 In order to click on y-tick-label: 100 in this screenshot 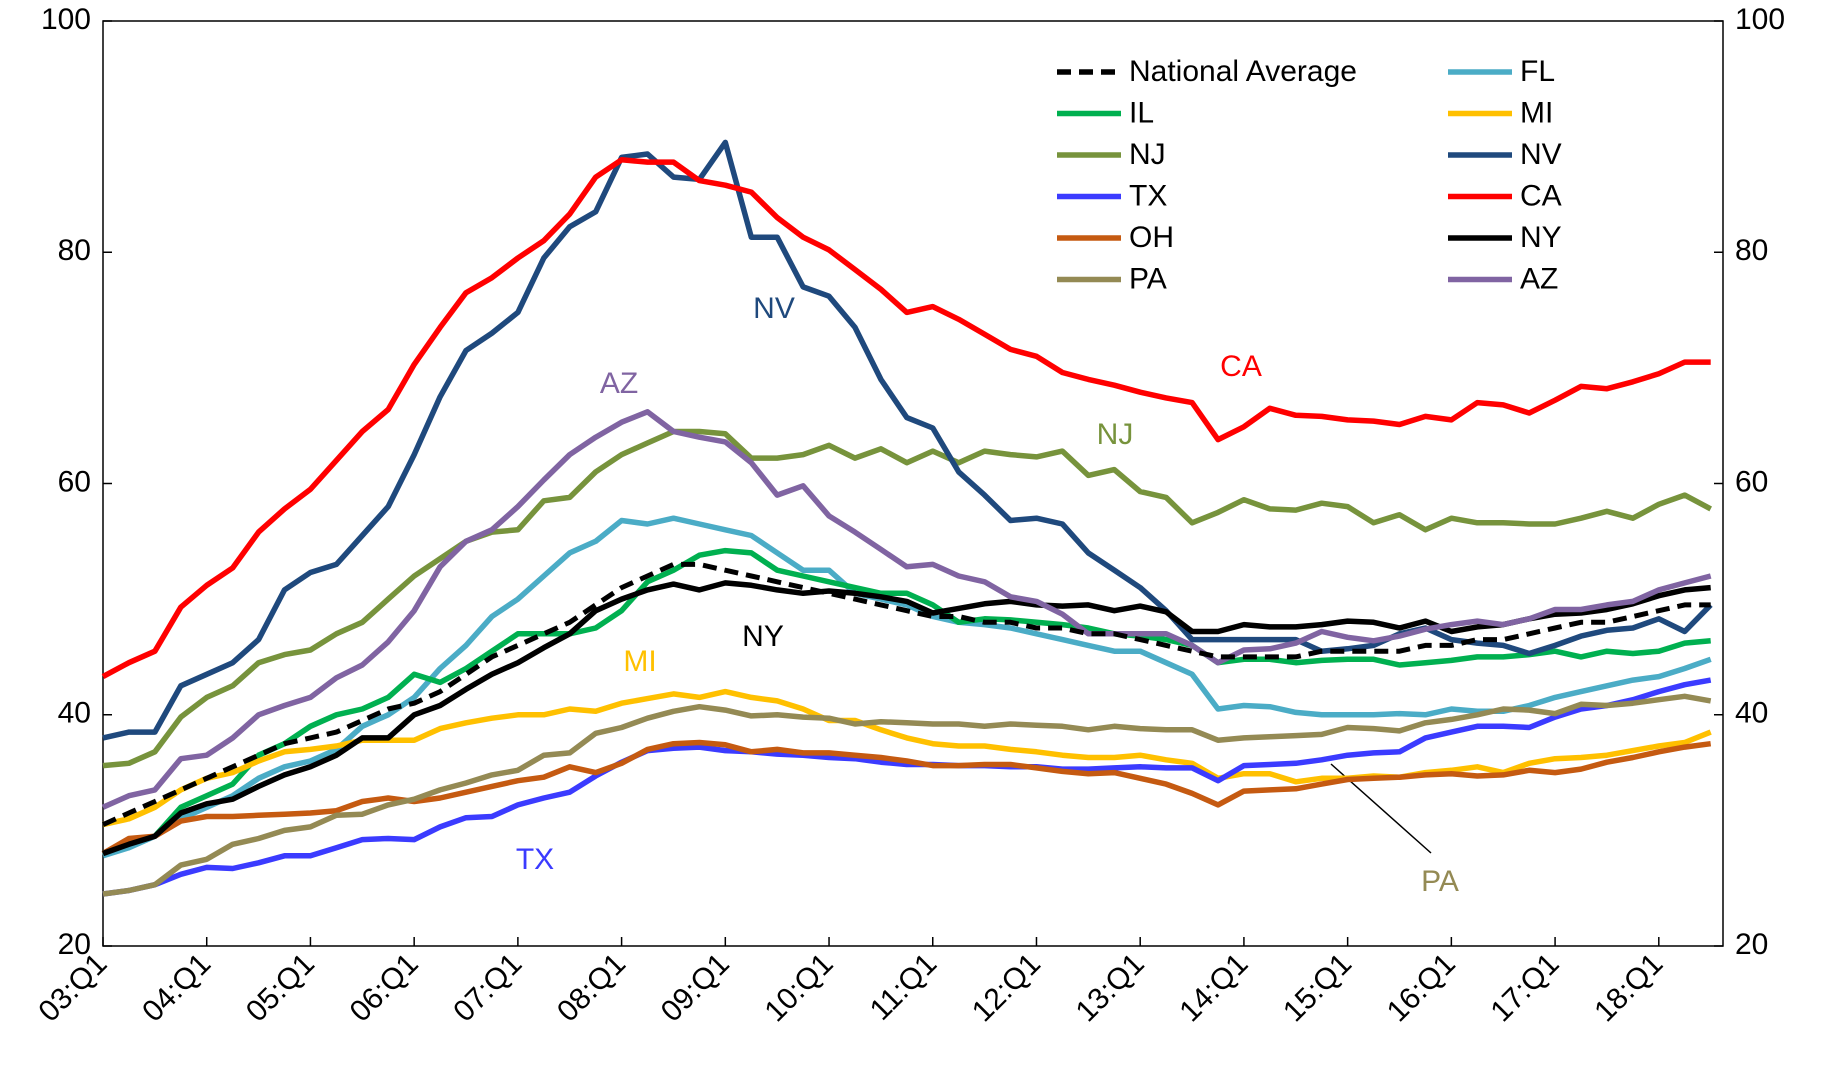, I will do `click(66, 19)`.